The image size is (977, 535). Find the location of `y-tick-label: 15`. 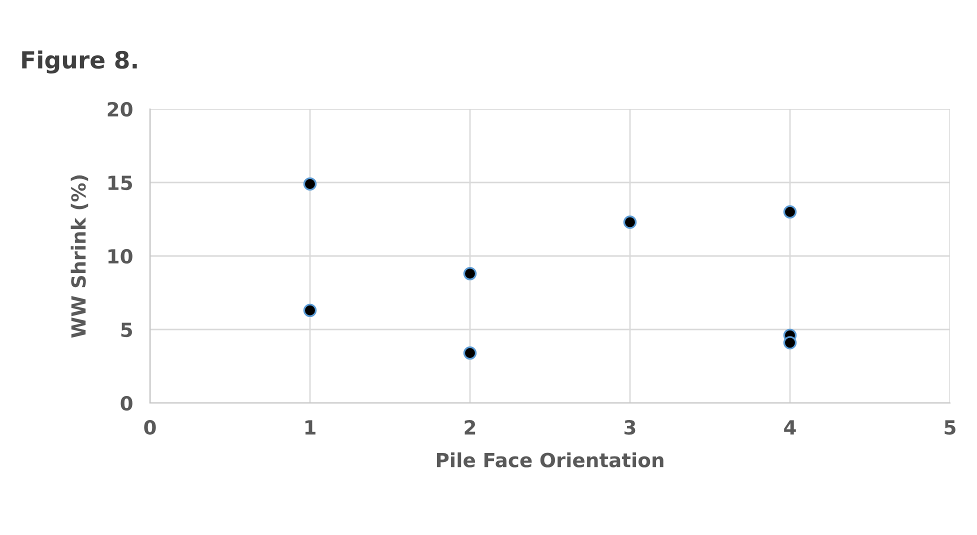

y-tick-label: 15 is located at coordinates (120, 183).